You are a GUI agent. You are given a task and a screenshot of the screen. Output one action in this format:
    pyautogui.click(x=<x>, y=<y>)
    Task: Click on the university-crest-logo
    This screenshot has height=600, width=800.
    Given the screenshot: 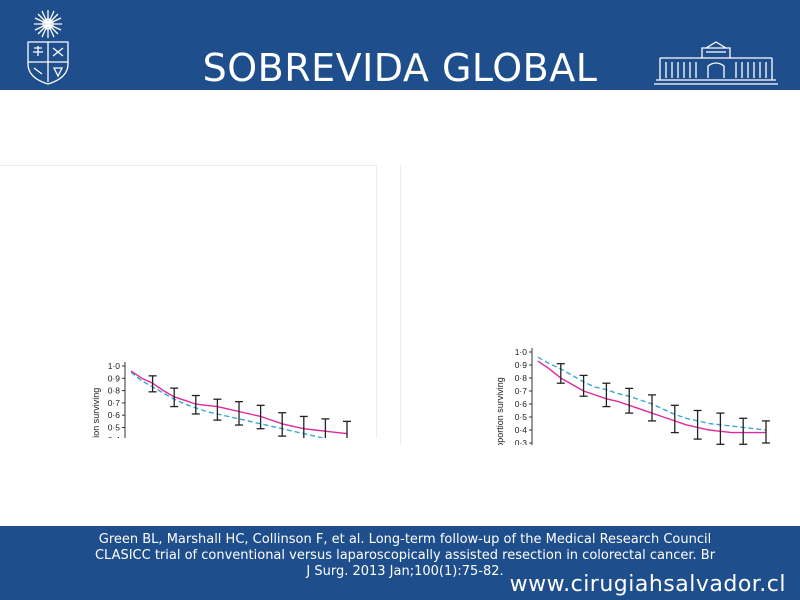 What is the action you would take?
    pyautogui.click(x=48, y=47)
    